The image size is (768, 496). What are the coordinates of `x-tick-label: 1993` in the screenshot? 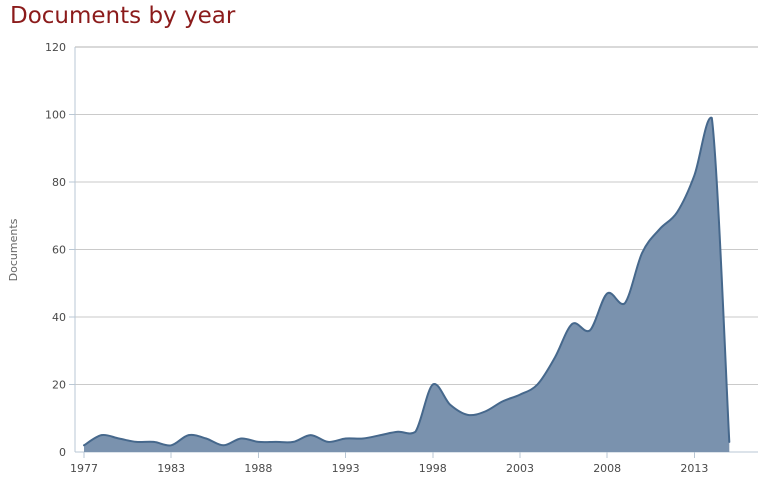 It's located at (346, 468).